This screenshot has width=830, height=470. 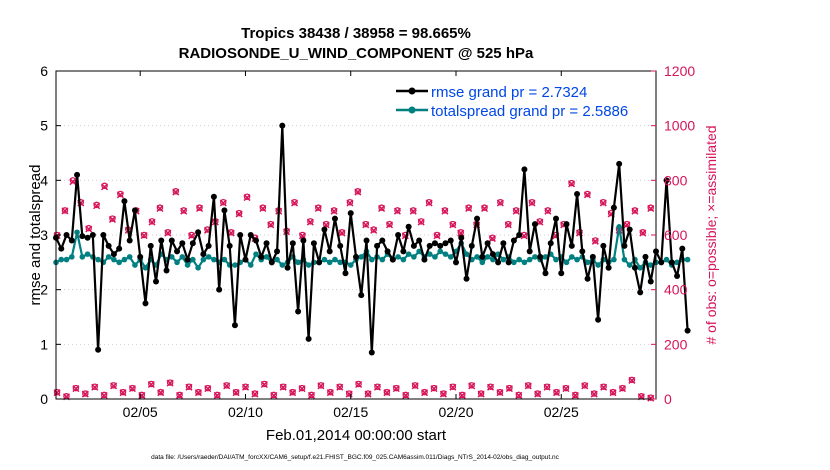 I want to click on y-left-tick-label: 2, so click(x=44, y=290).